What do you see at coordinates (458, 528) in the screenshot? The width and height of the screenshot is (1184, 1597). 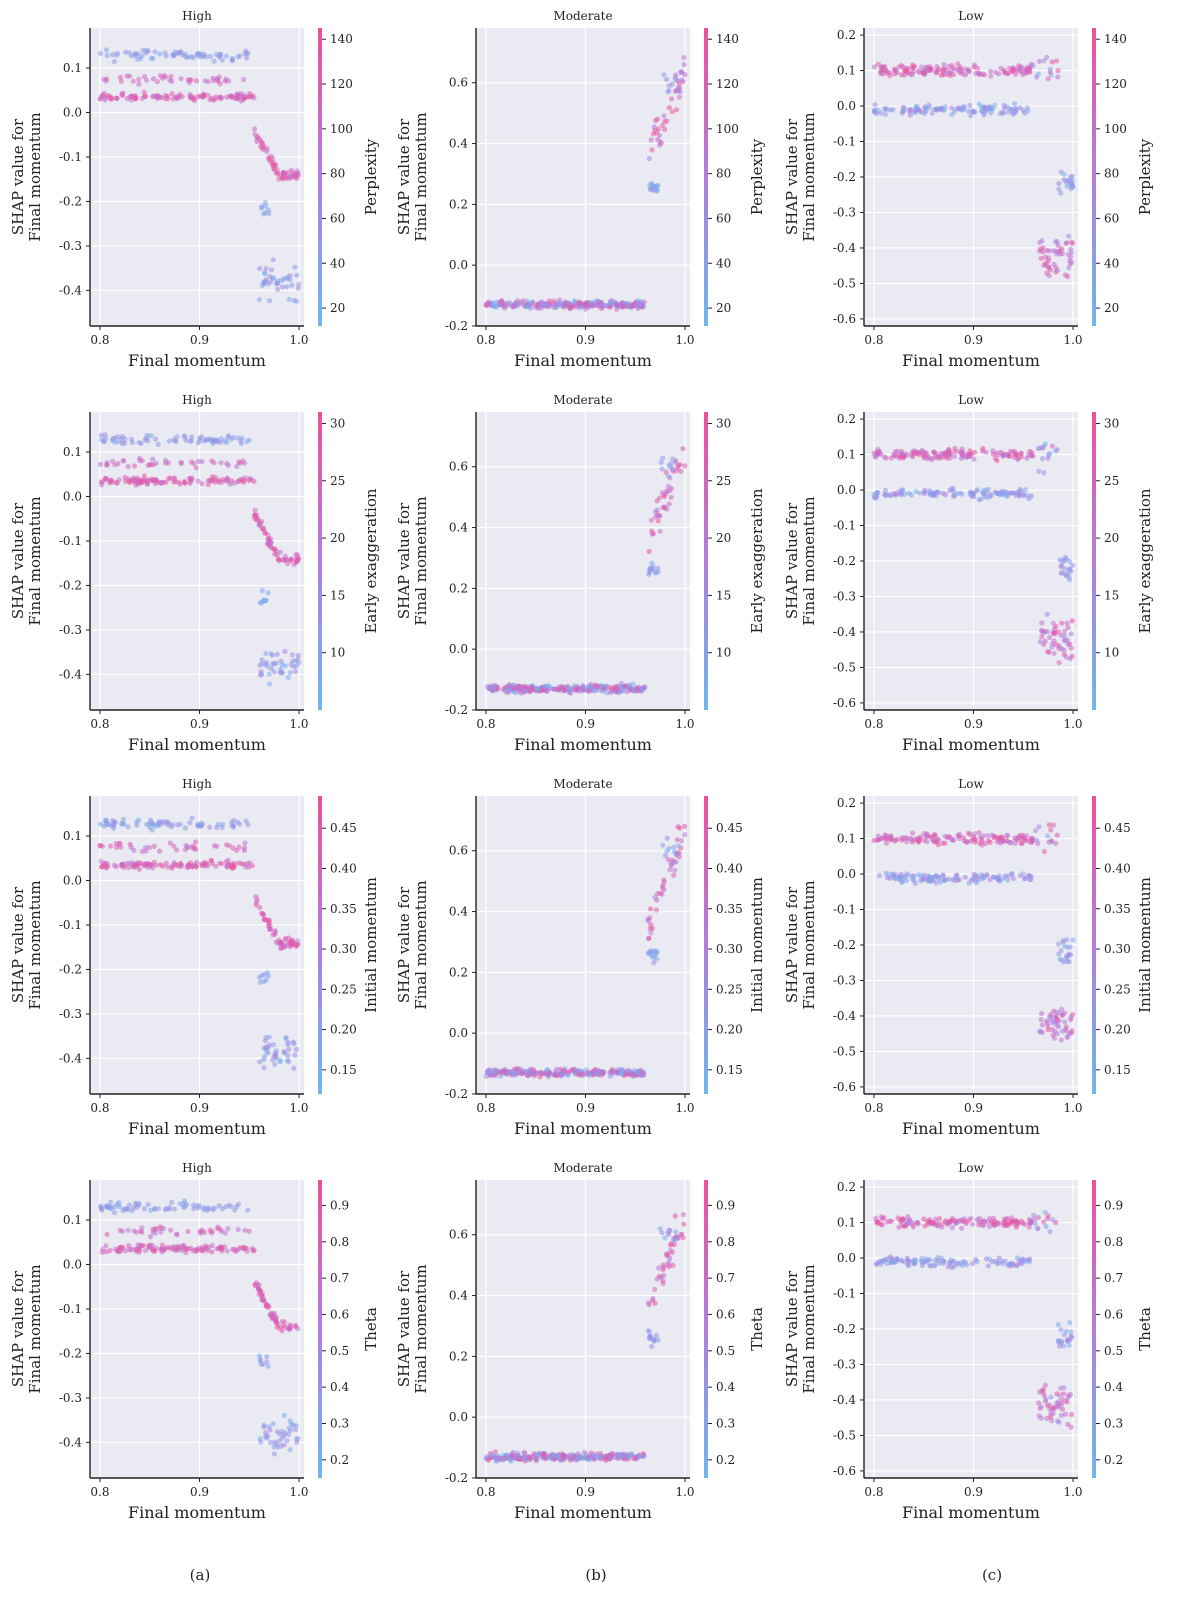 I see `y-tick-label: 0.4` at bounding box center [458, 528].